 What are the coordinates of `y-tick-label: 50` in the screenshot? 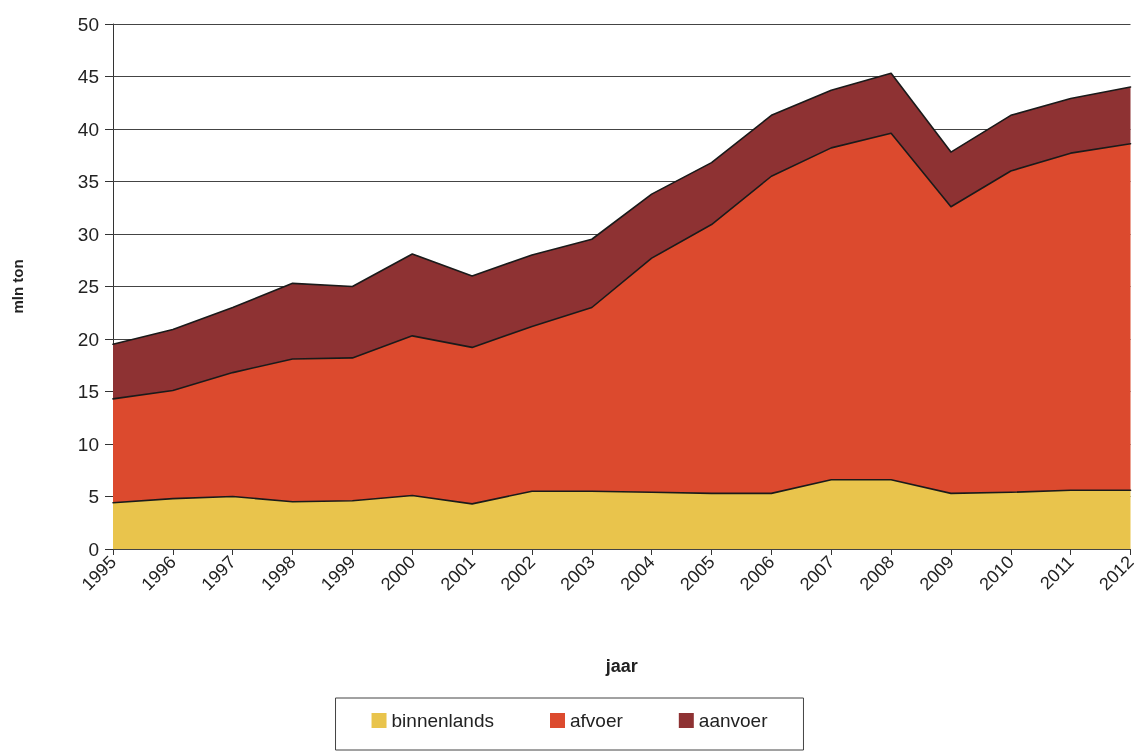 It's located at (88, 24).